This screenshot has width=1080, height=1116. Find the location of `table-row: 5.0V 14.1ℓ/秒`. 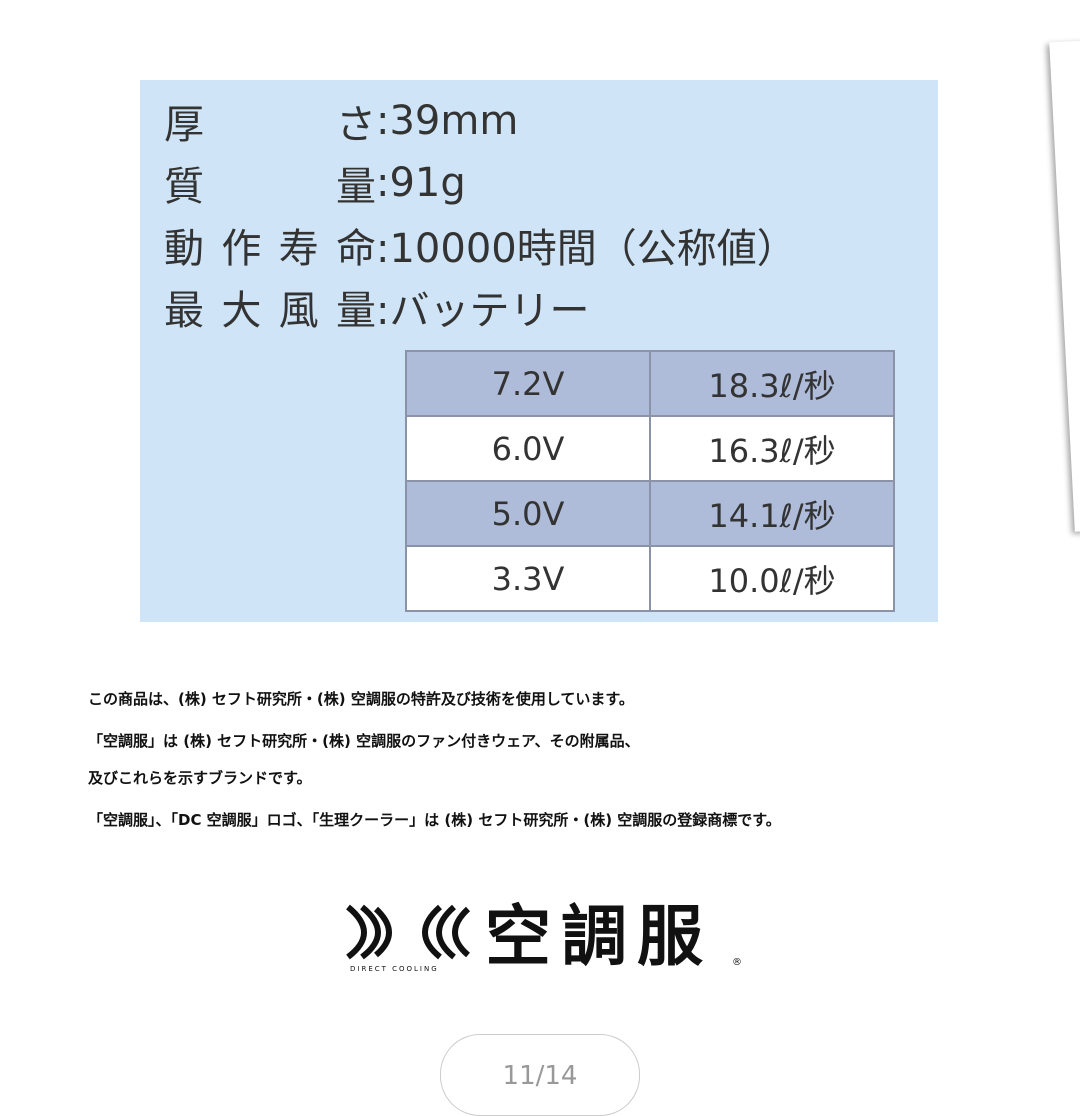

table-row: 5.0V 14.1ℓ/秒 is located at coordinates (650, 513).